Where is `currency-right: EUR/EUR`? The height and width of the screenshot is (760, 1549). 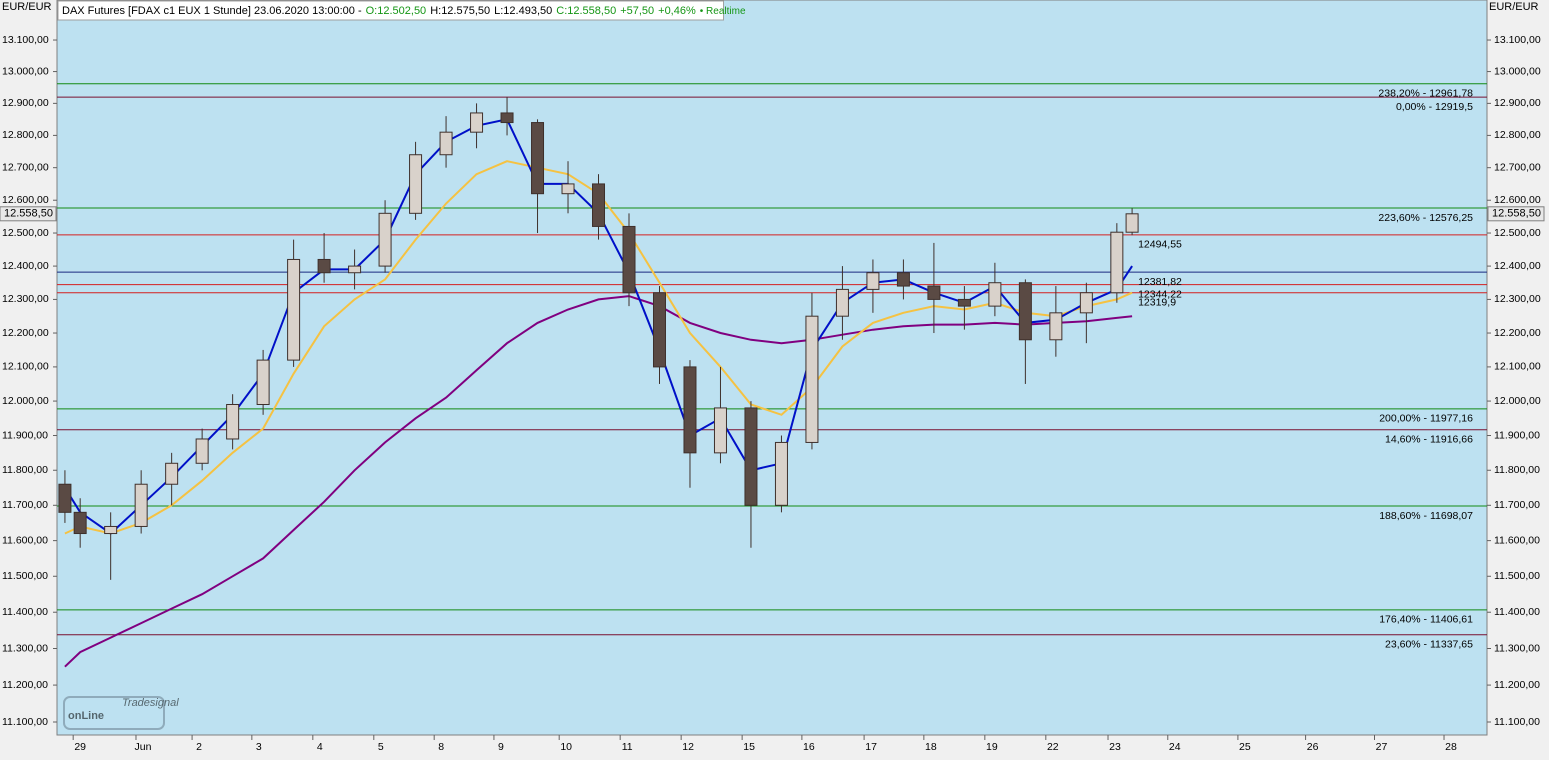 currency-right: EUR/EUR is located at coordinates (1514, 7).